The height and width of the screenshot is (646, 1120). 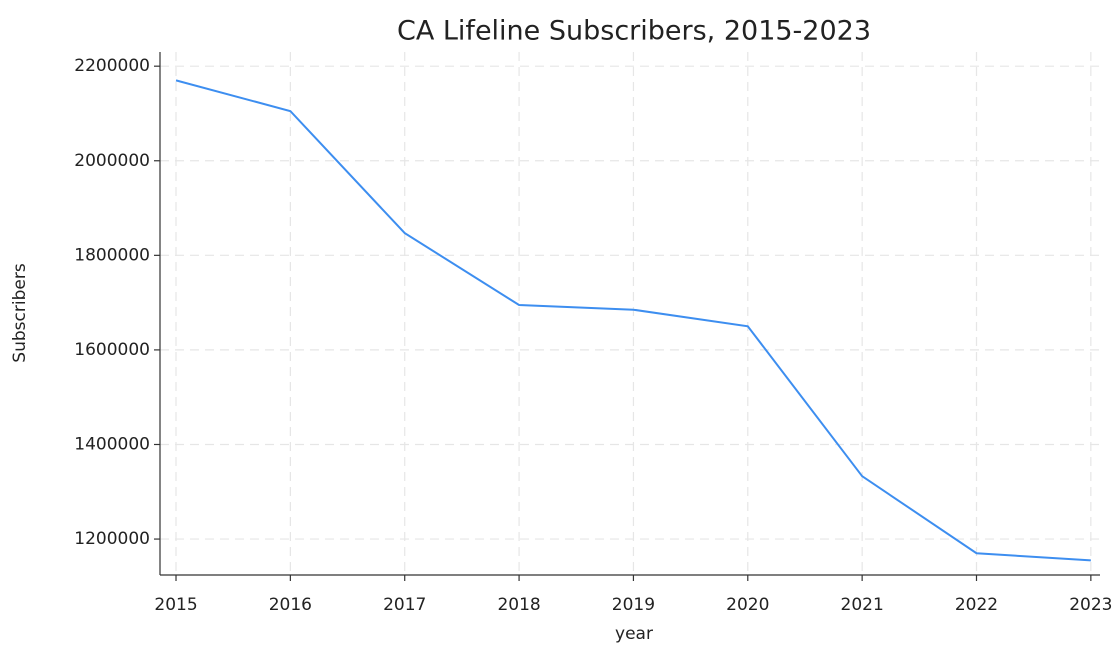 What do you see at coordinates (862, 605) in the screenshot?
I see `x-tick-label: 2021` at bounding box center [862, 605].